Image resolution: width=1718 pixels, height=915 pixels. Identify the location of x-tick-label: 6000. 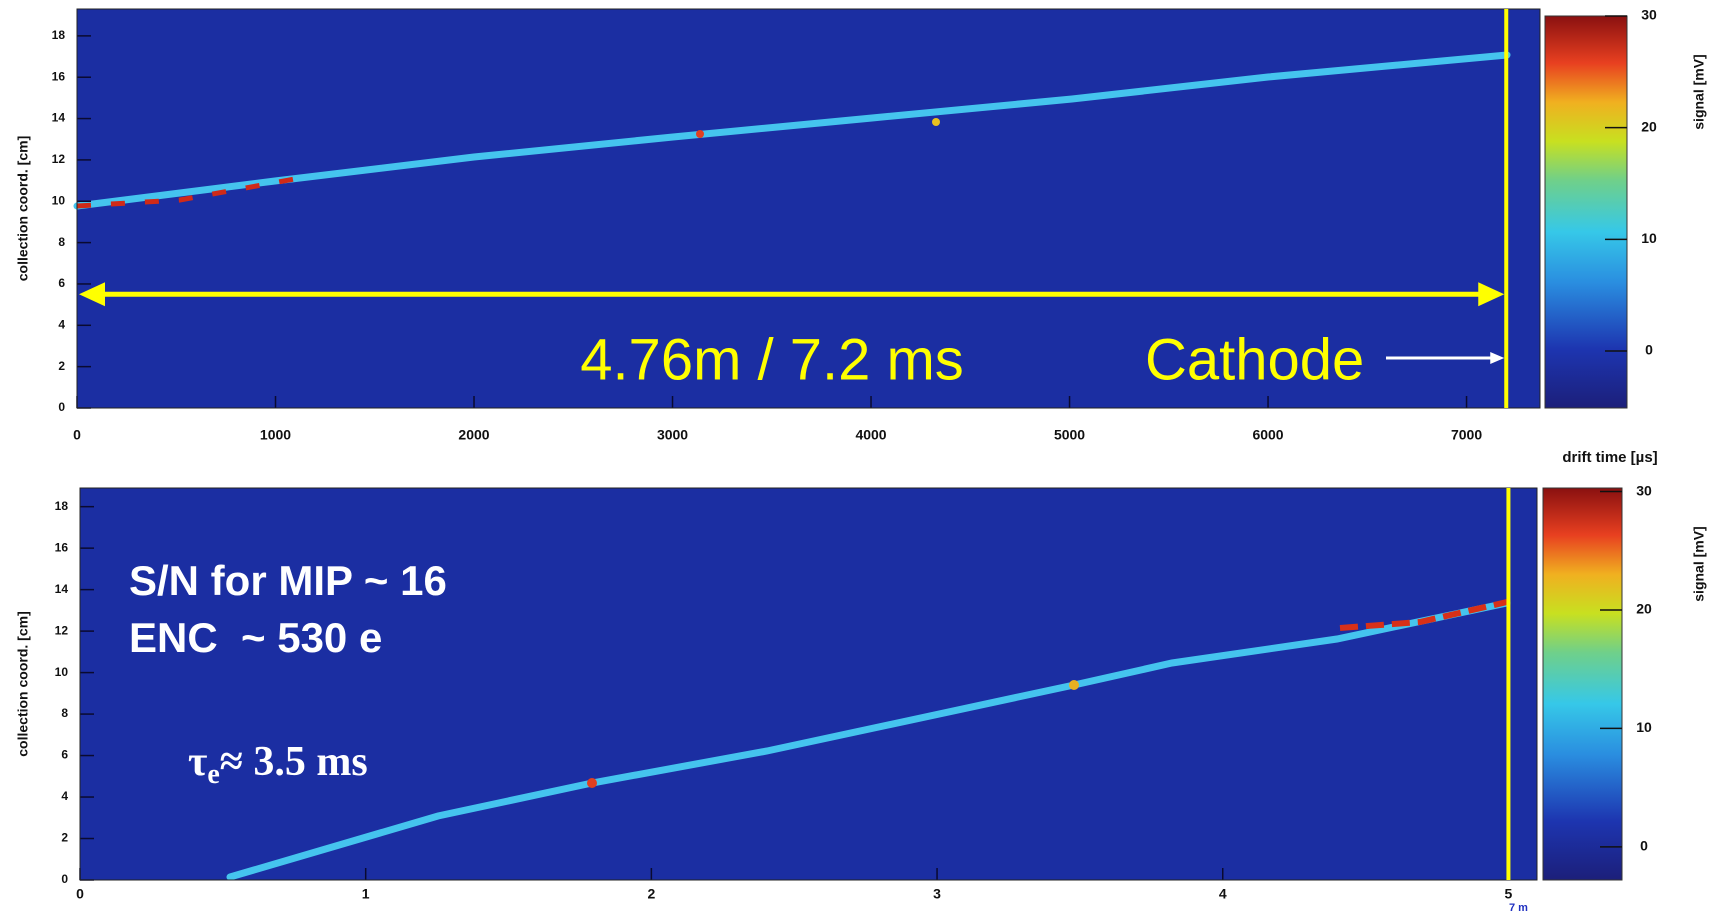
(1267, 435).